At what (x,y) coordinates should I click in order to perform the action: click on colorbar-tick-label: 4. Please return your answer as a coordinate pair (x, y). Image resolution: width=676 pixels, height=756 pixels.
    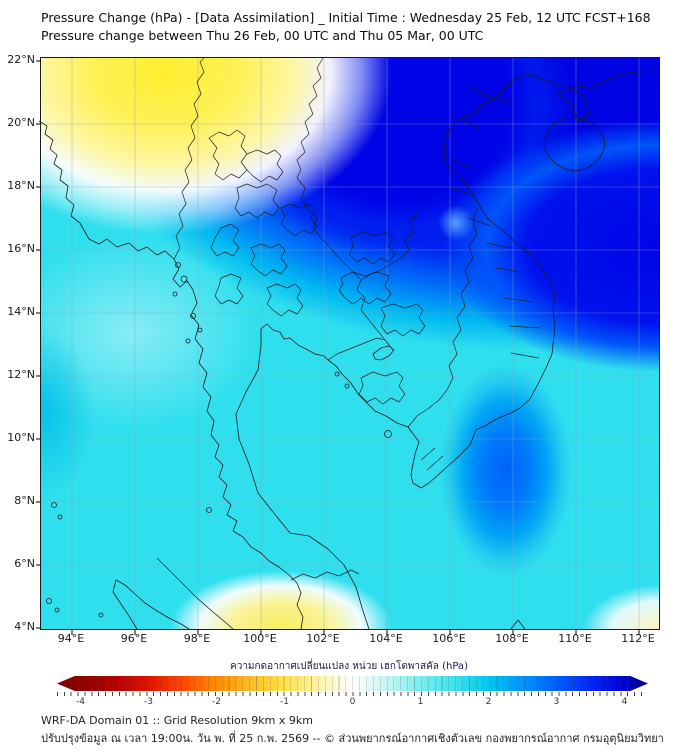
    Looking at the image, I should click on (624, 702).